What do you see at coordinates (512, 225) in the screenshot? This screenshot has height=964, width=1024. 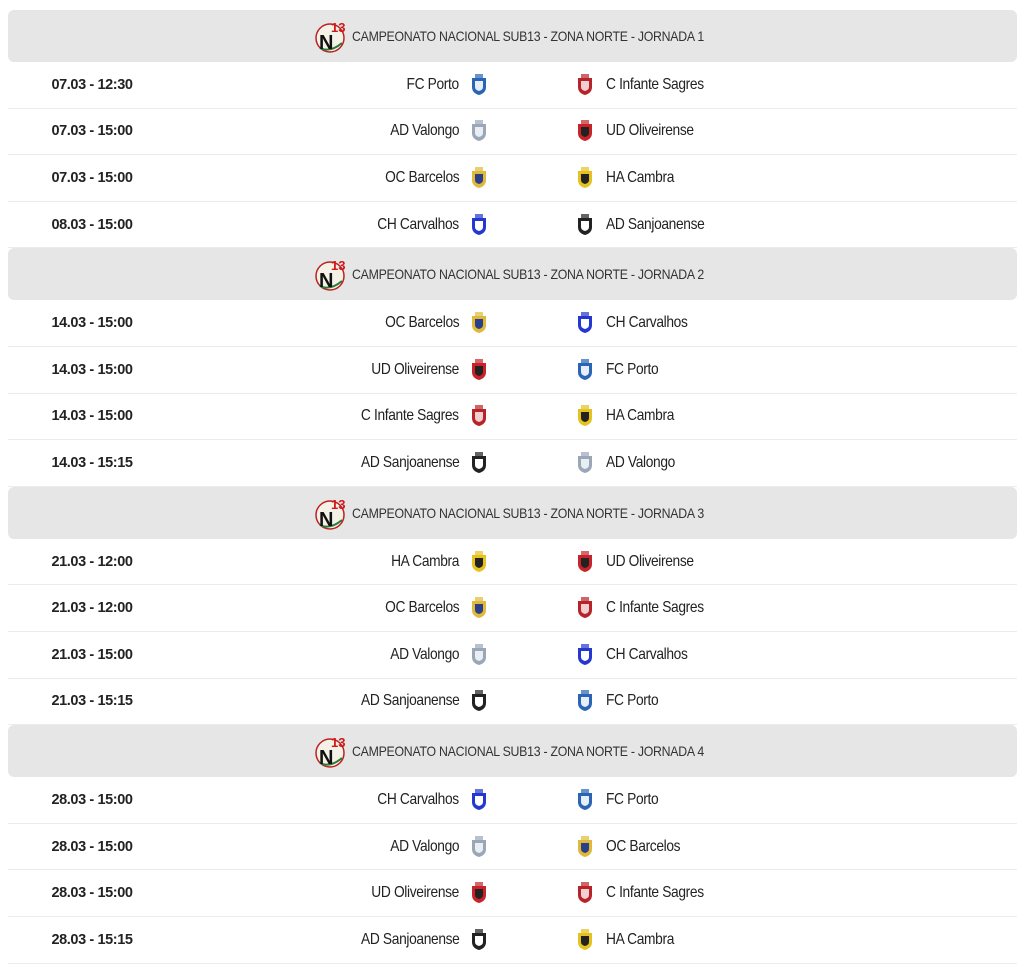 I see `match-row: 08.03 - 15:00 CH Carvalhos AD Sanjoanense` at bounding box center [512, 225].